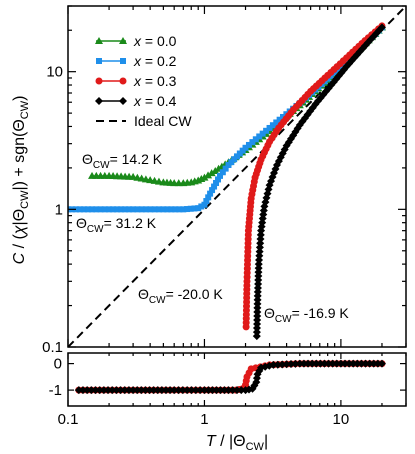 This screenshot has width=415, height=454. Describe the element at coordinates (52, 347) in the screenshot. I see `y-tick-label: 0.1` at that location.